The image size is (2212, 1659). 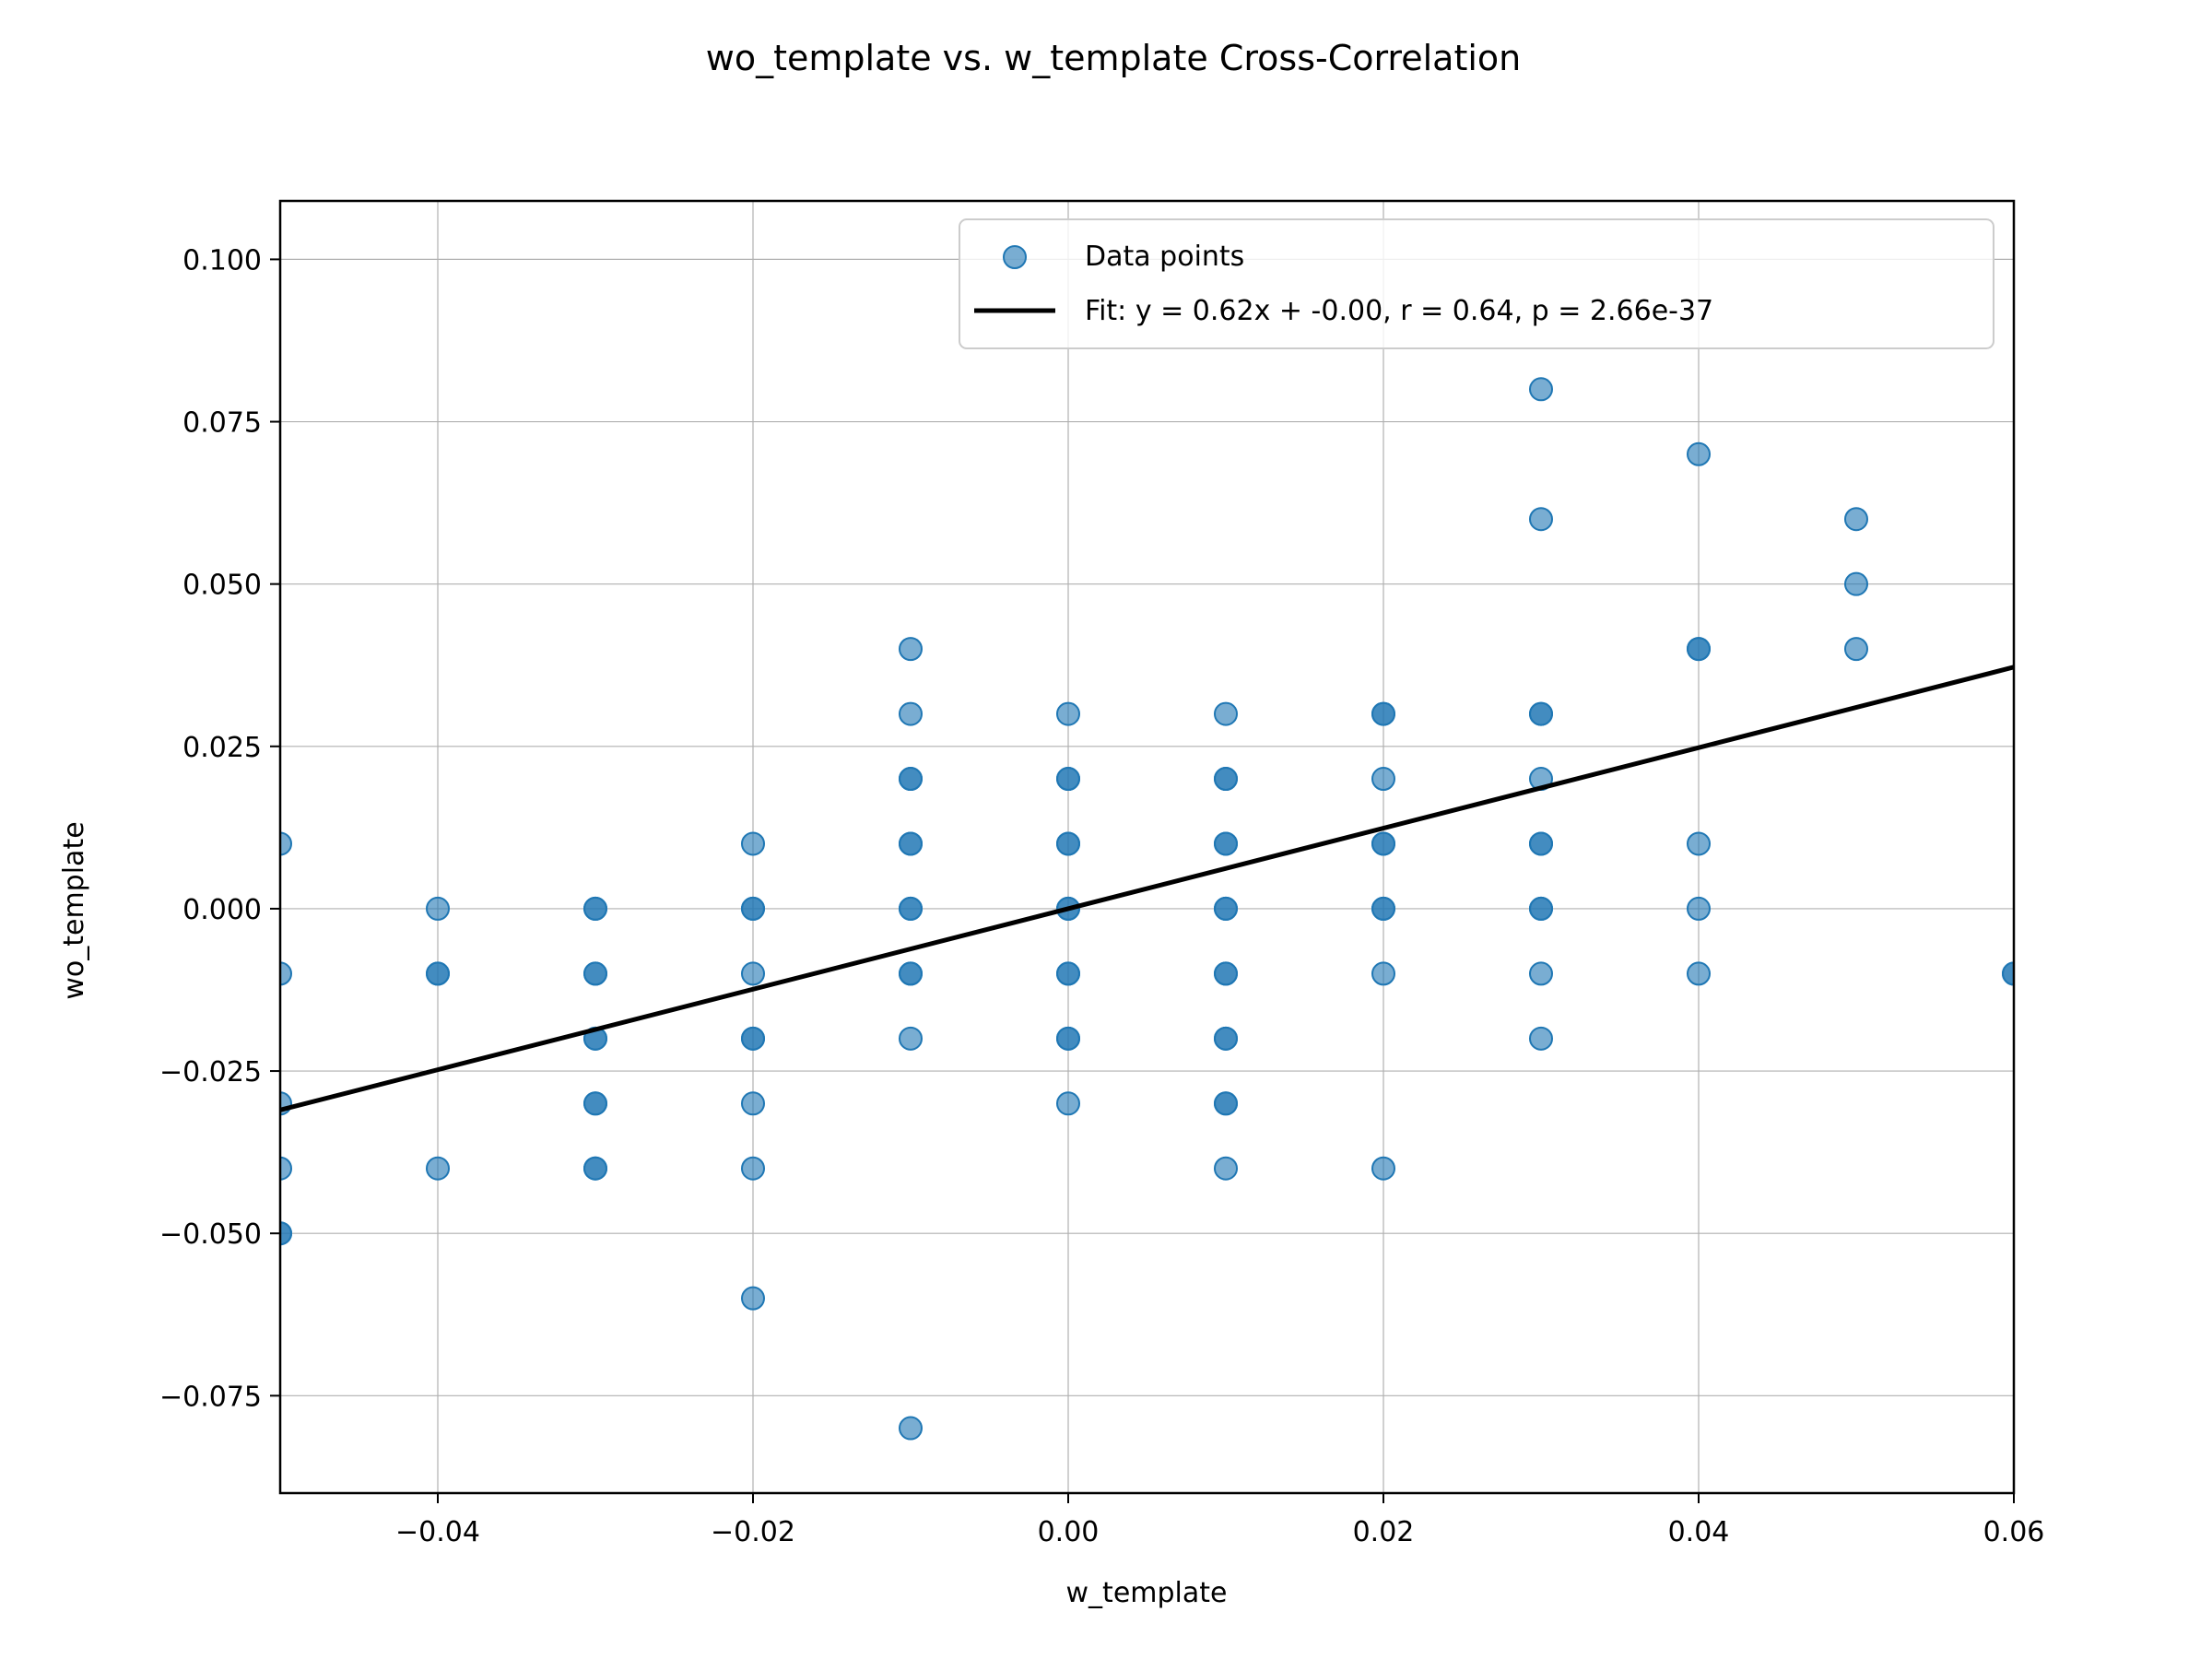 I want to click on legend-label-data-points: Data points, so click(x=1164, y=257).